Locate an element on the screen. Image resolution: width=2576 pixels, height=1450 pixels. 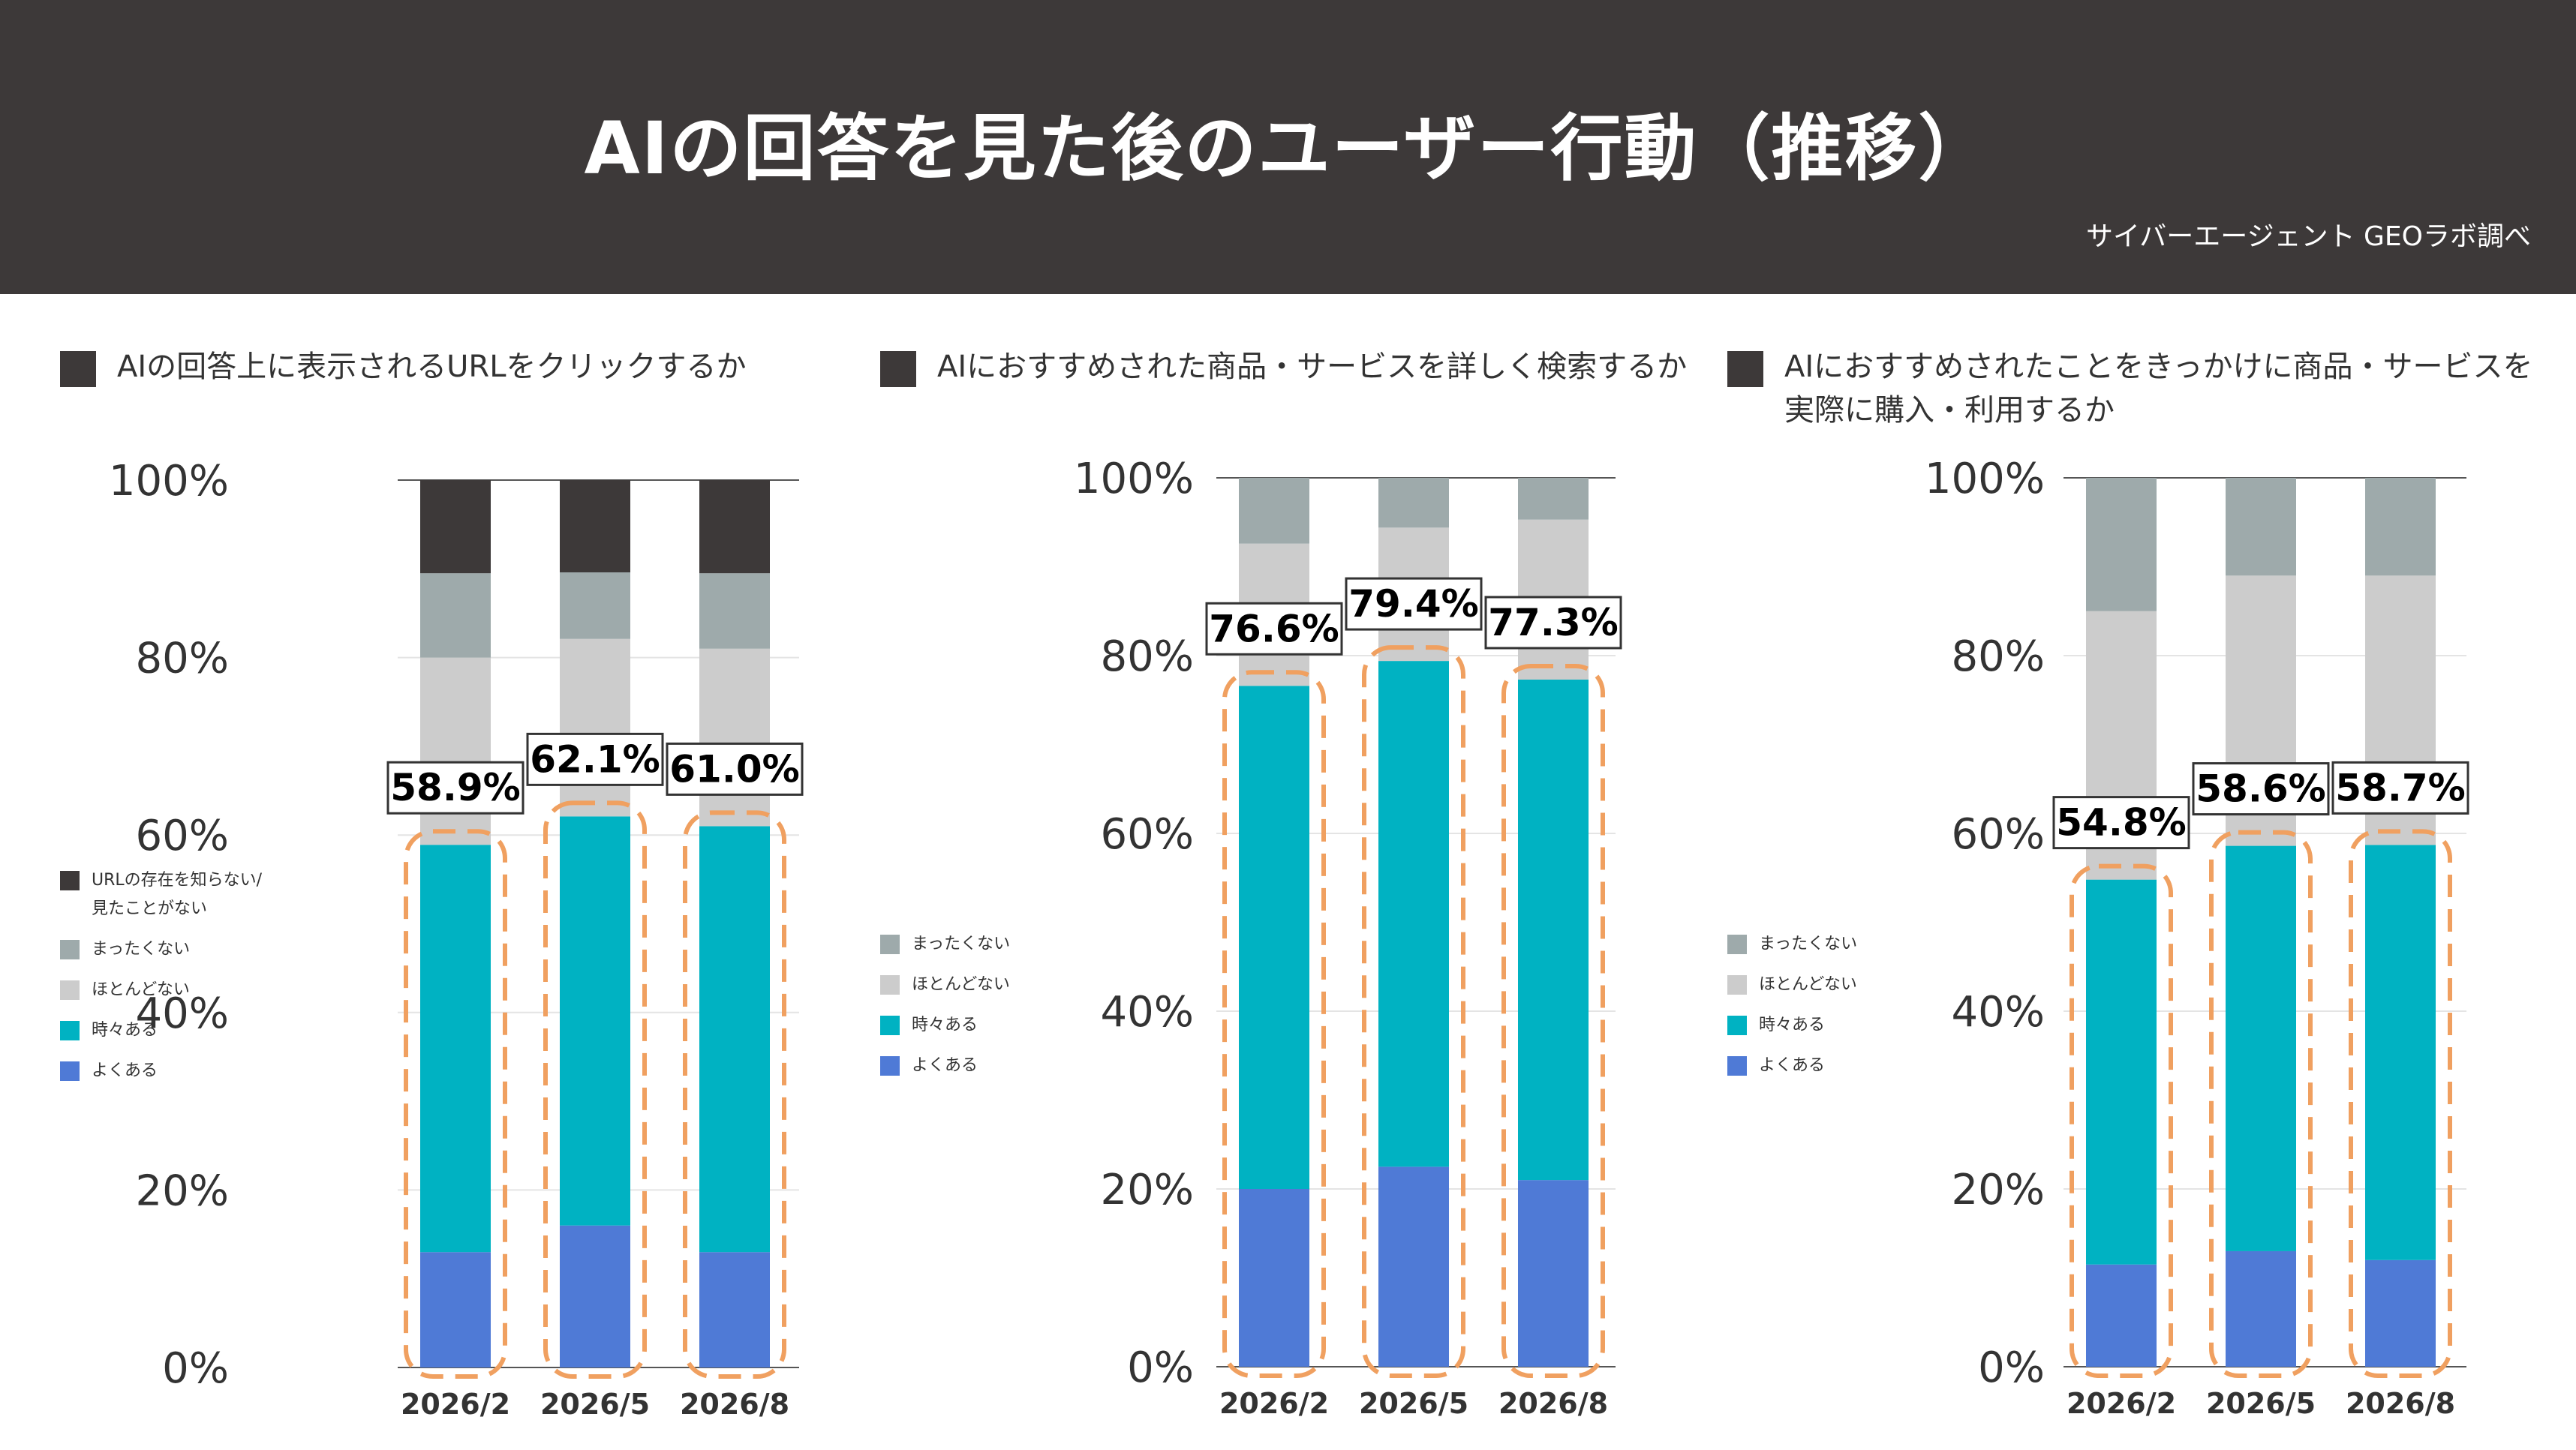
data-label: 76.6% is located at coordinates (1274, 628).